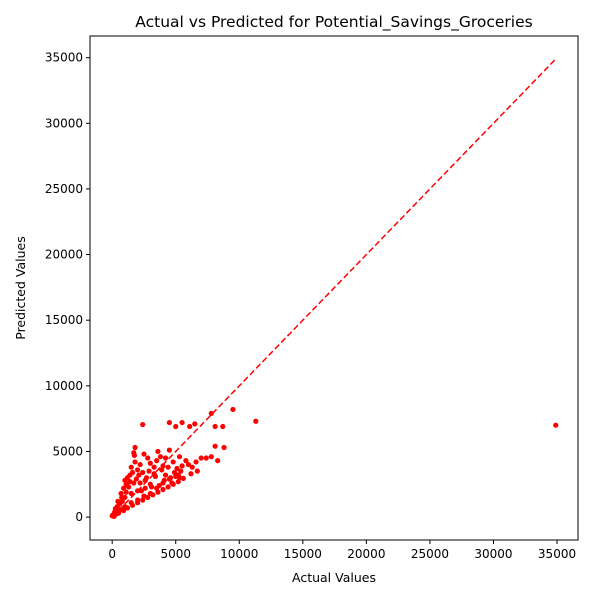  What do you see at coordinates (112, 554) in the screenshot?
I see `x-tick-label: 0` at bounding box center [112, 554].